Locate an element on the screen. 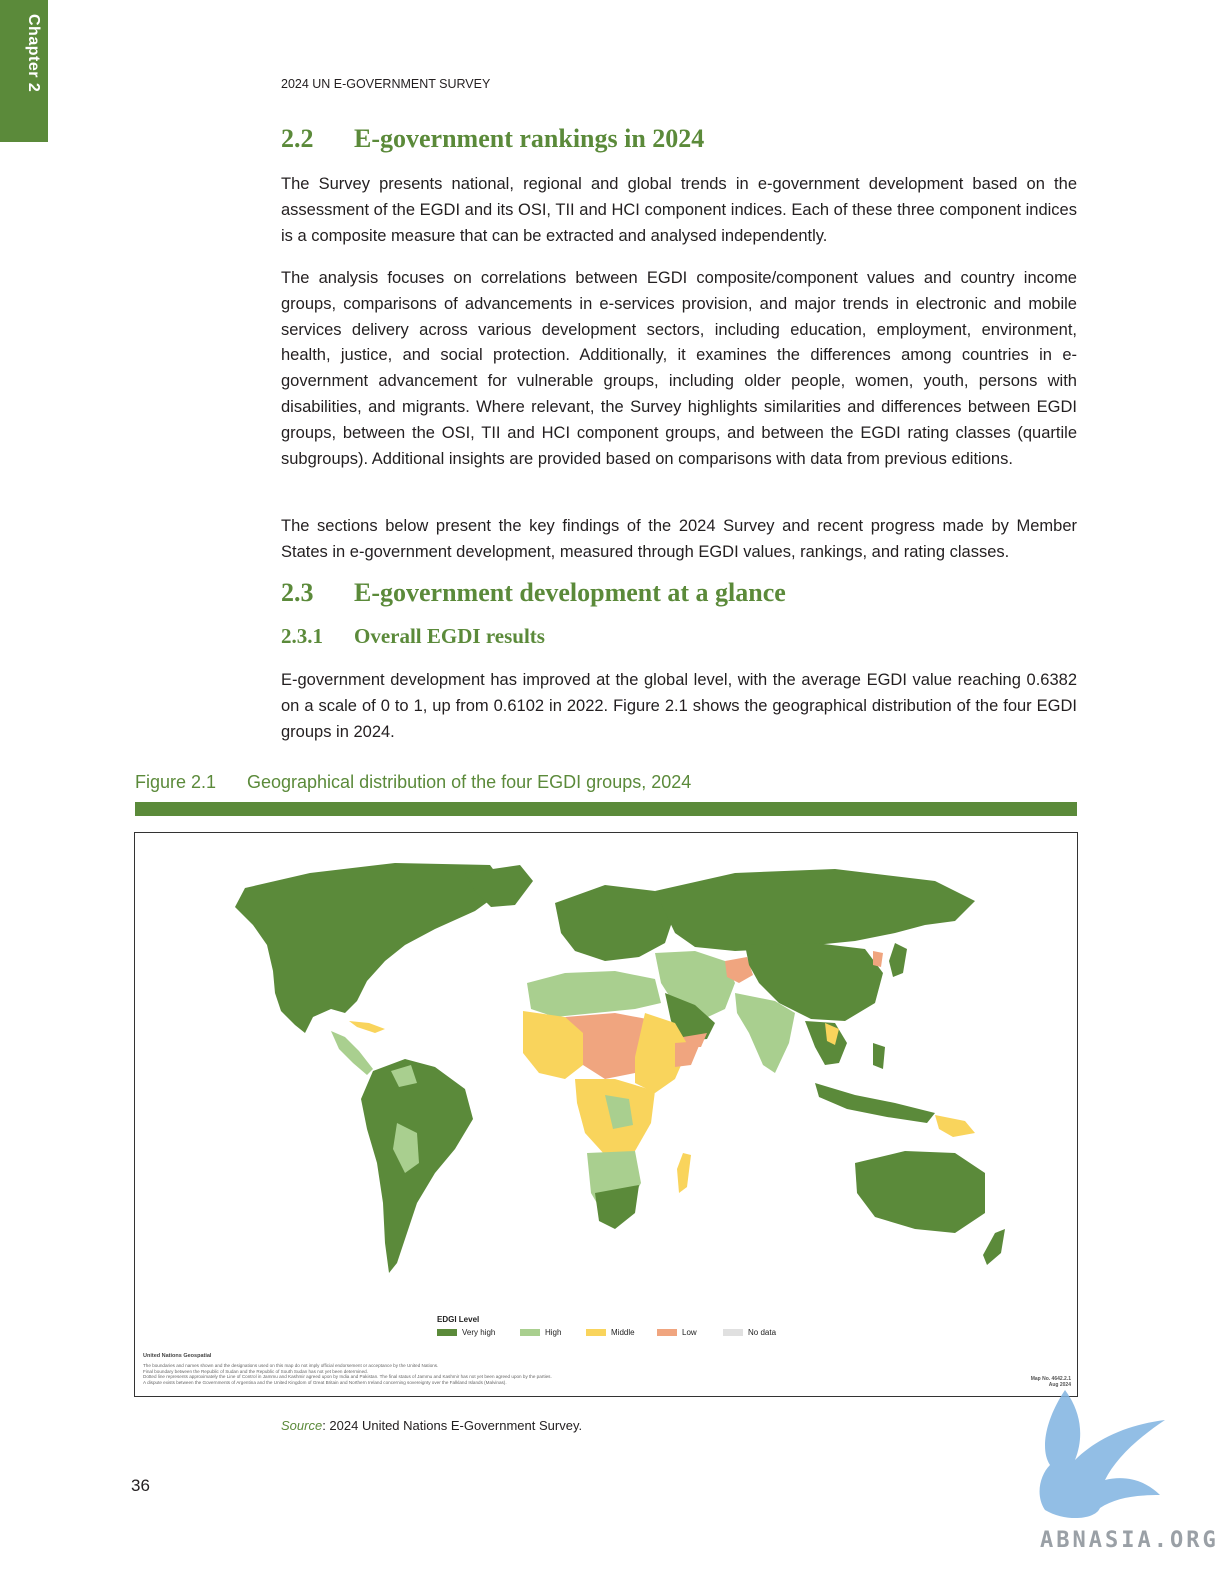  page-number: 36 is located at coordinates (140, 1485).